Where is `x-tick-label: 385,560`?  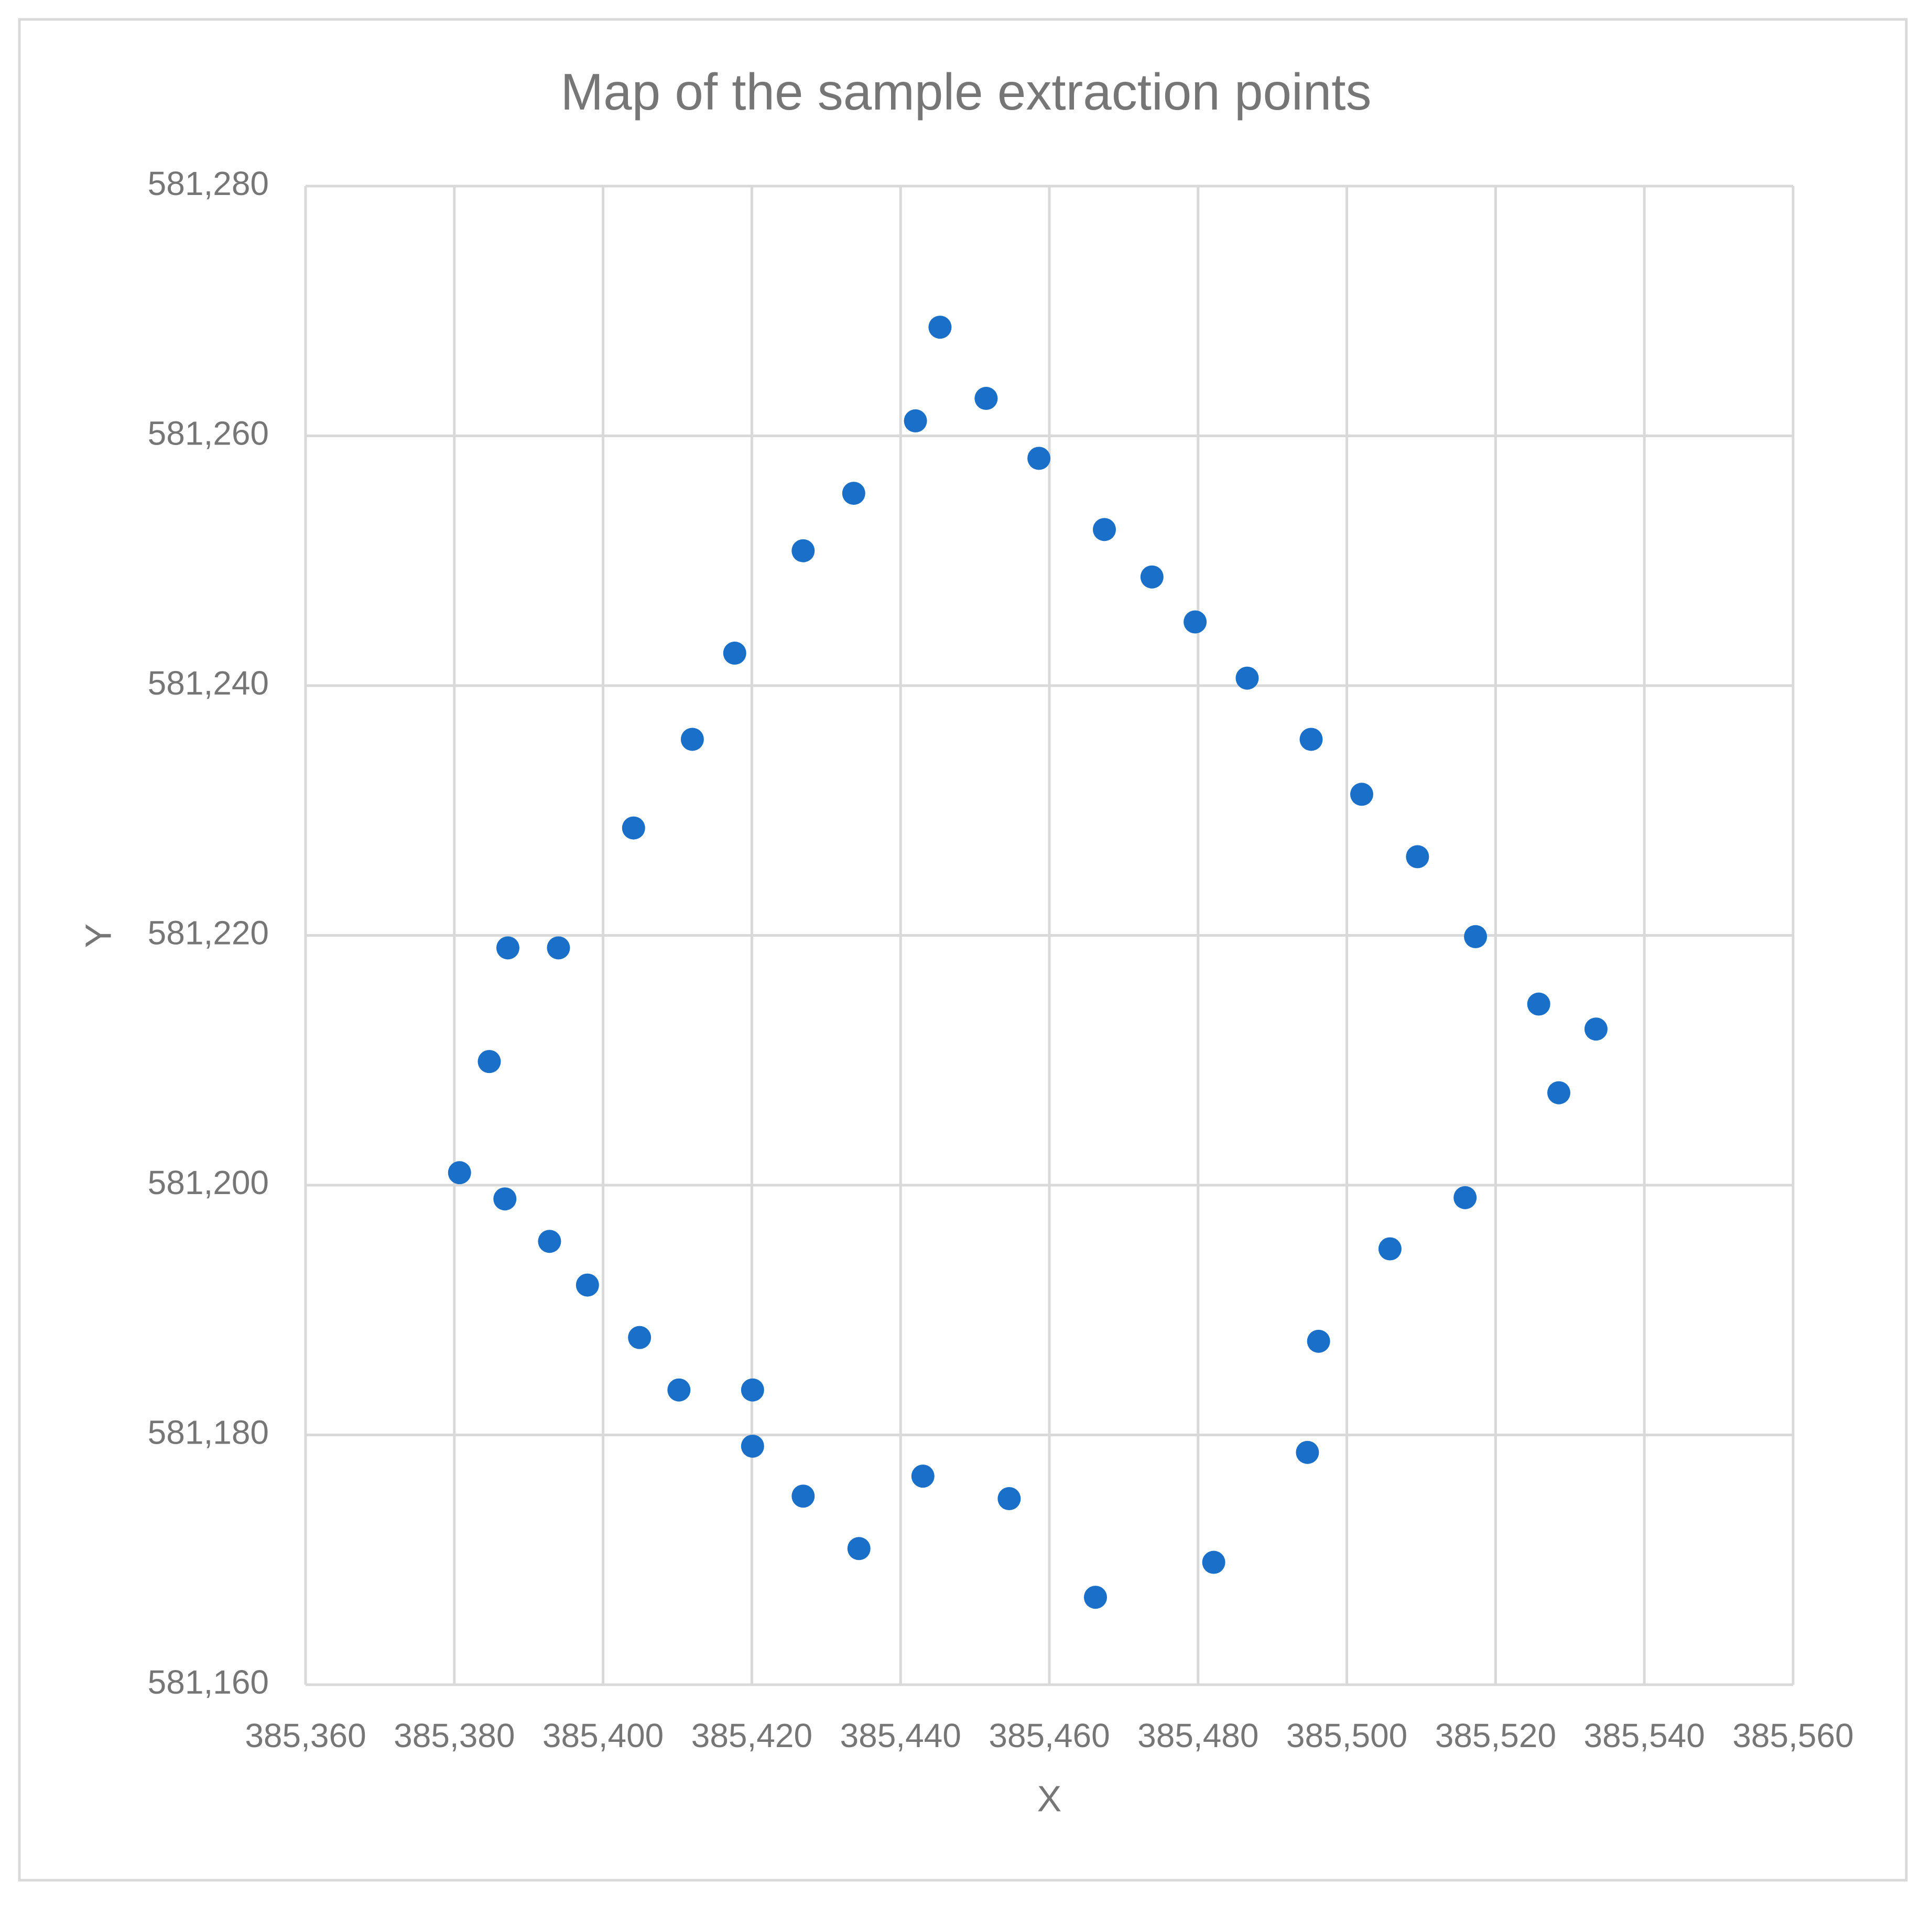
x-tick-label: 385,560 is located at coordinates (1793, 1735).